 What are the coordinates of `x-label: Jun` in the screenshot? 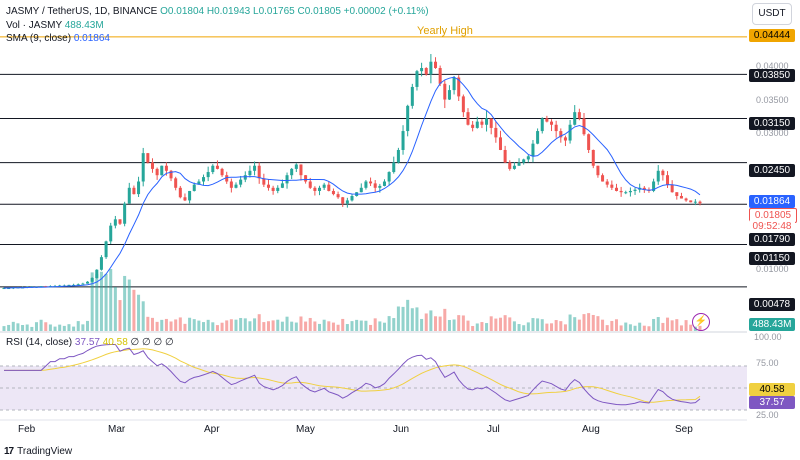 It's located at (401, 429).